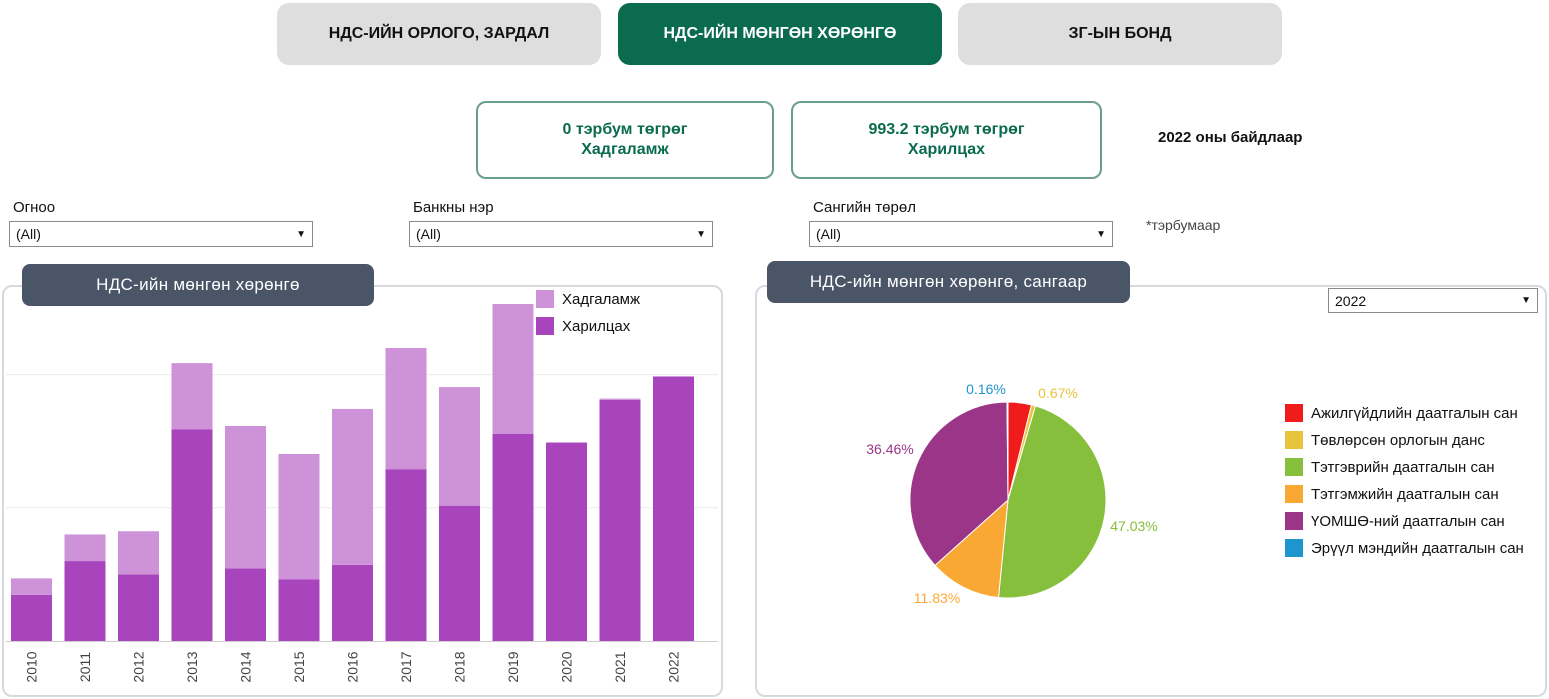 Image resolution: width=1549 pixels, height=699 pixels. I want to click on bar-current-2019, so click(513, 537).